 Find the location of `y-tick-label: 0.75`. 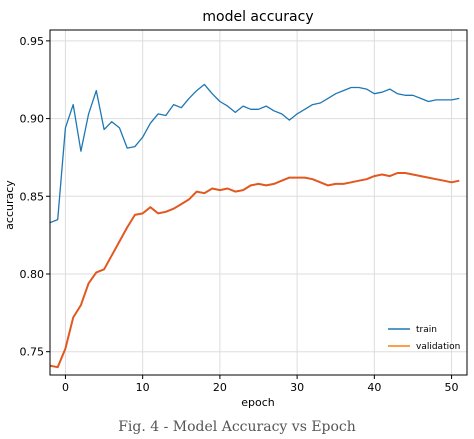

y-tick-label: 0.75 is located at coordinates (32, 352).